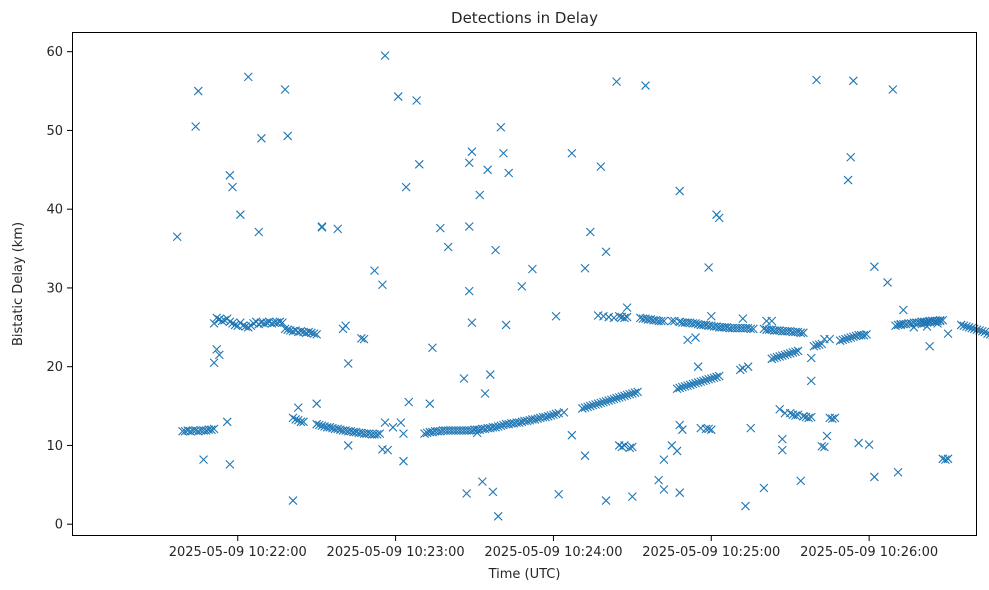 The image size is (989, 590). I want to click on chart-title: Detections in Delay, so click(524, 18).